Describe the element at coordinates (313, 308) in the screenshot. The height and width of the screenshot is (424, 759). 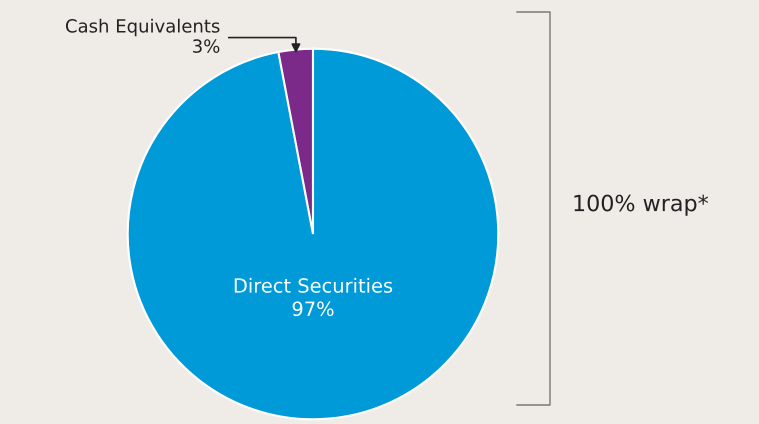
I see `data-label: 97%` at that location.